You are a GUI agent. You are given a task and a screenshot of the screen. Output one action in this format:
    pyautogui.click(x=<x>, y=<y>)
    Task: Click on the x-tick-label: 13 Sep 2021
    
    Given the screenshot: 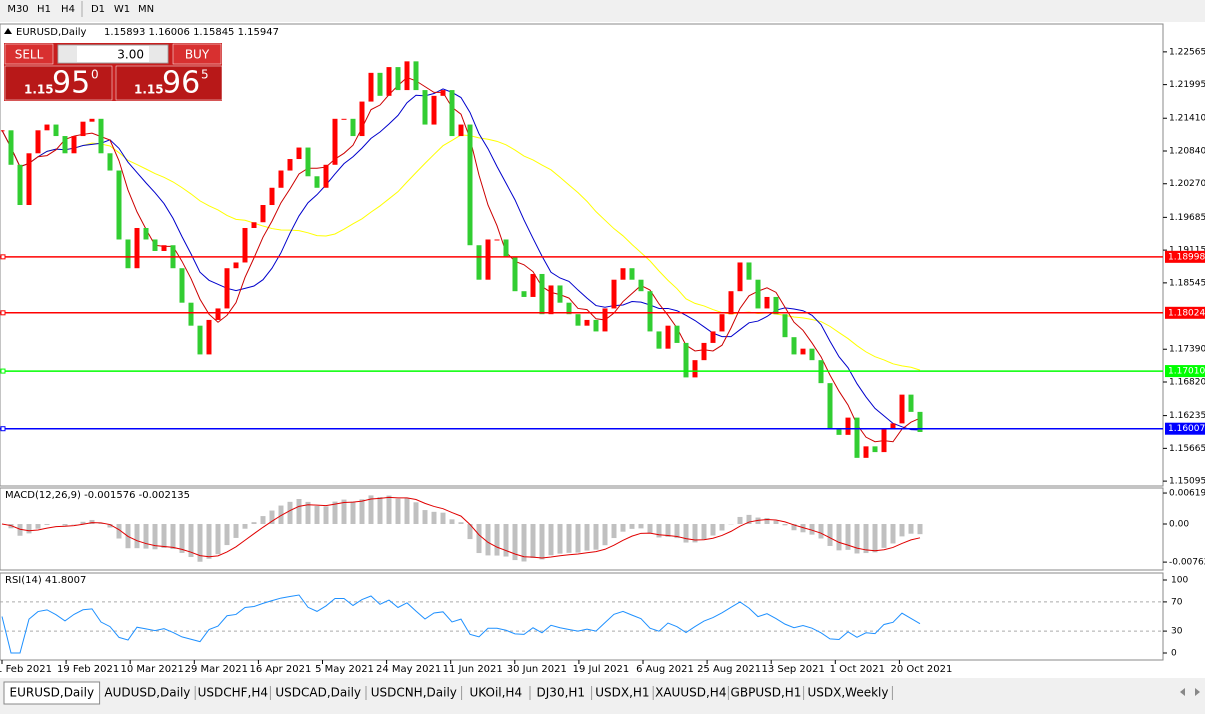 What is the action you would take?
    pyautogui.click(x=793, y=669)
    